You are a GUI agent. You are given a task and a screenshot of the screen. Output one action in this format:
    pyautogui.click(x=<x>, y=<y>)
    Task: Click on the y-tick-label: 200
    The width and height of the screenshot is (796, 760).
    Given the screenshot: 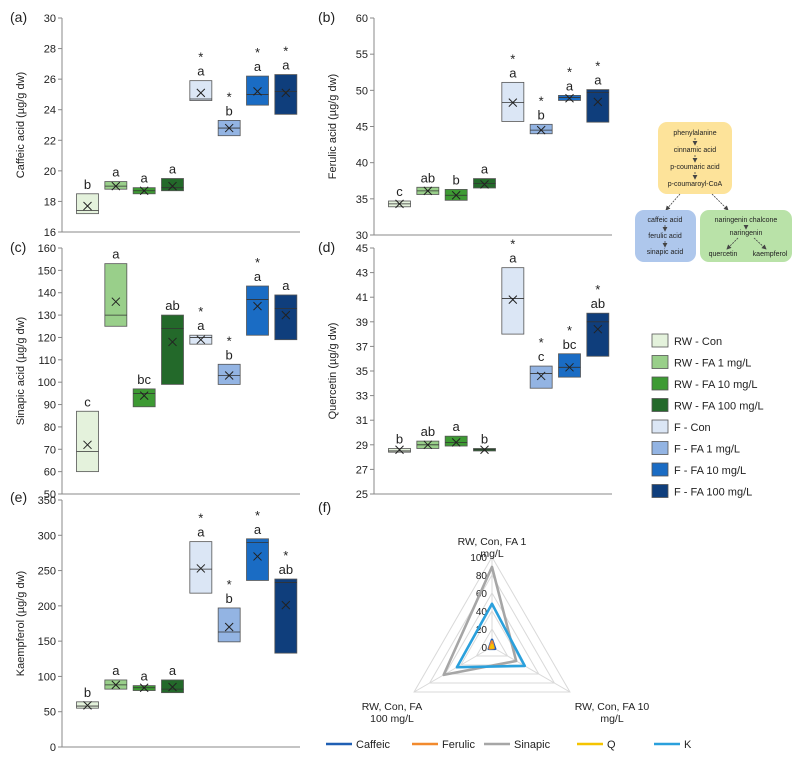 What is the action you would take?
    pyautogui.click(x=47, y=607)
    